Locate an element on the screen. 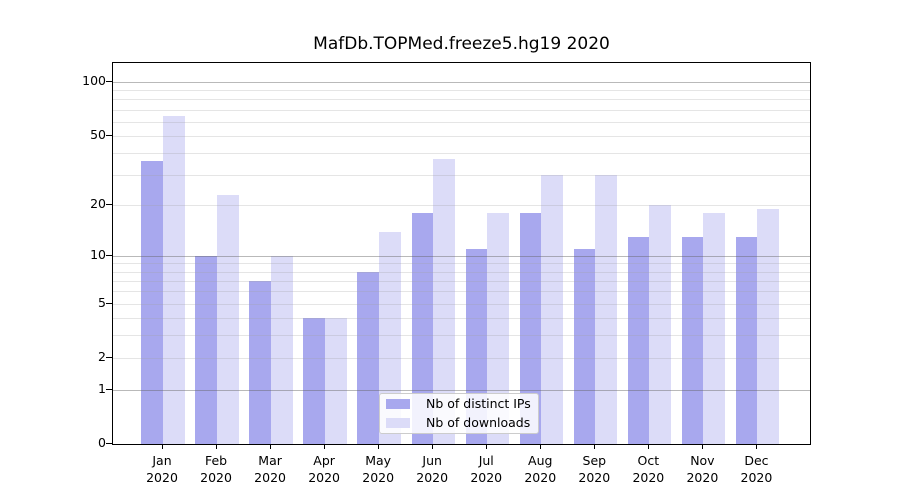  bar-downloads-feb is located at coordinates (228, 319).